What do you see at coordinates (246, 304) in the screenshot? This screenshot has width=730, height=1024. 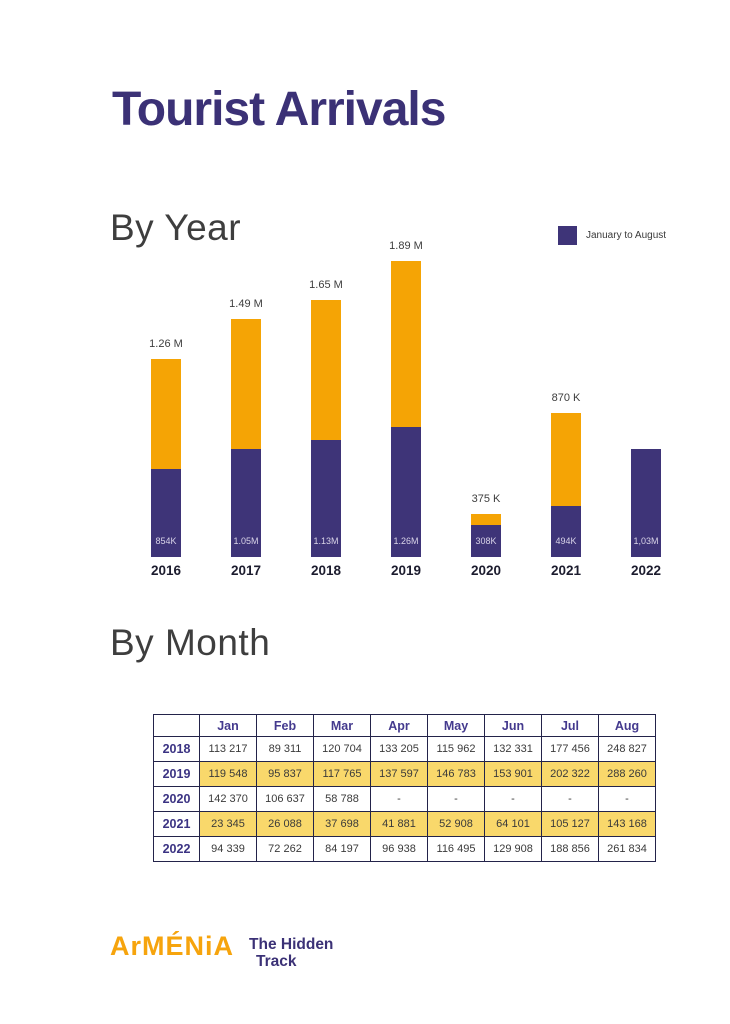 I see `total-value-label: 1.49 M` at bounding box center [246, 304].